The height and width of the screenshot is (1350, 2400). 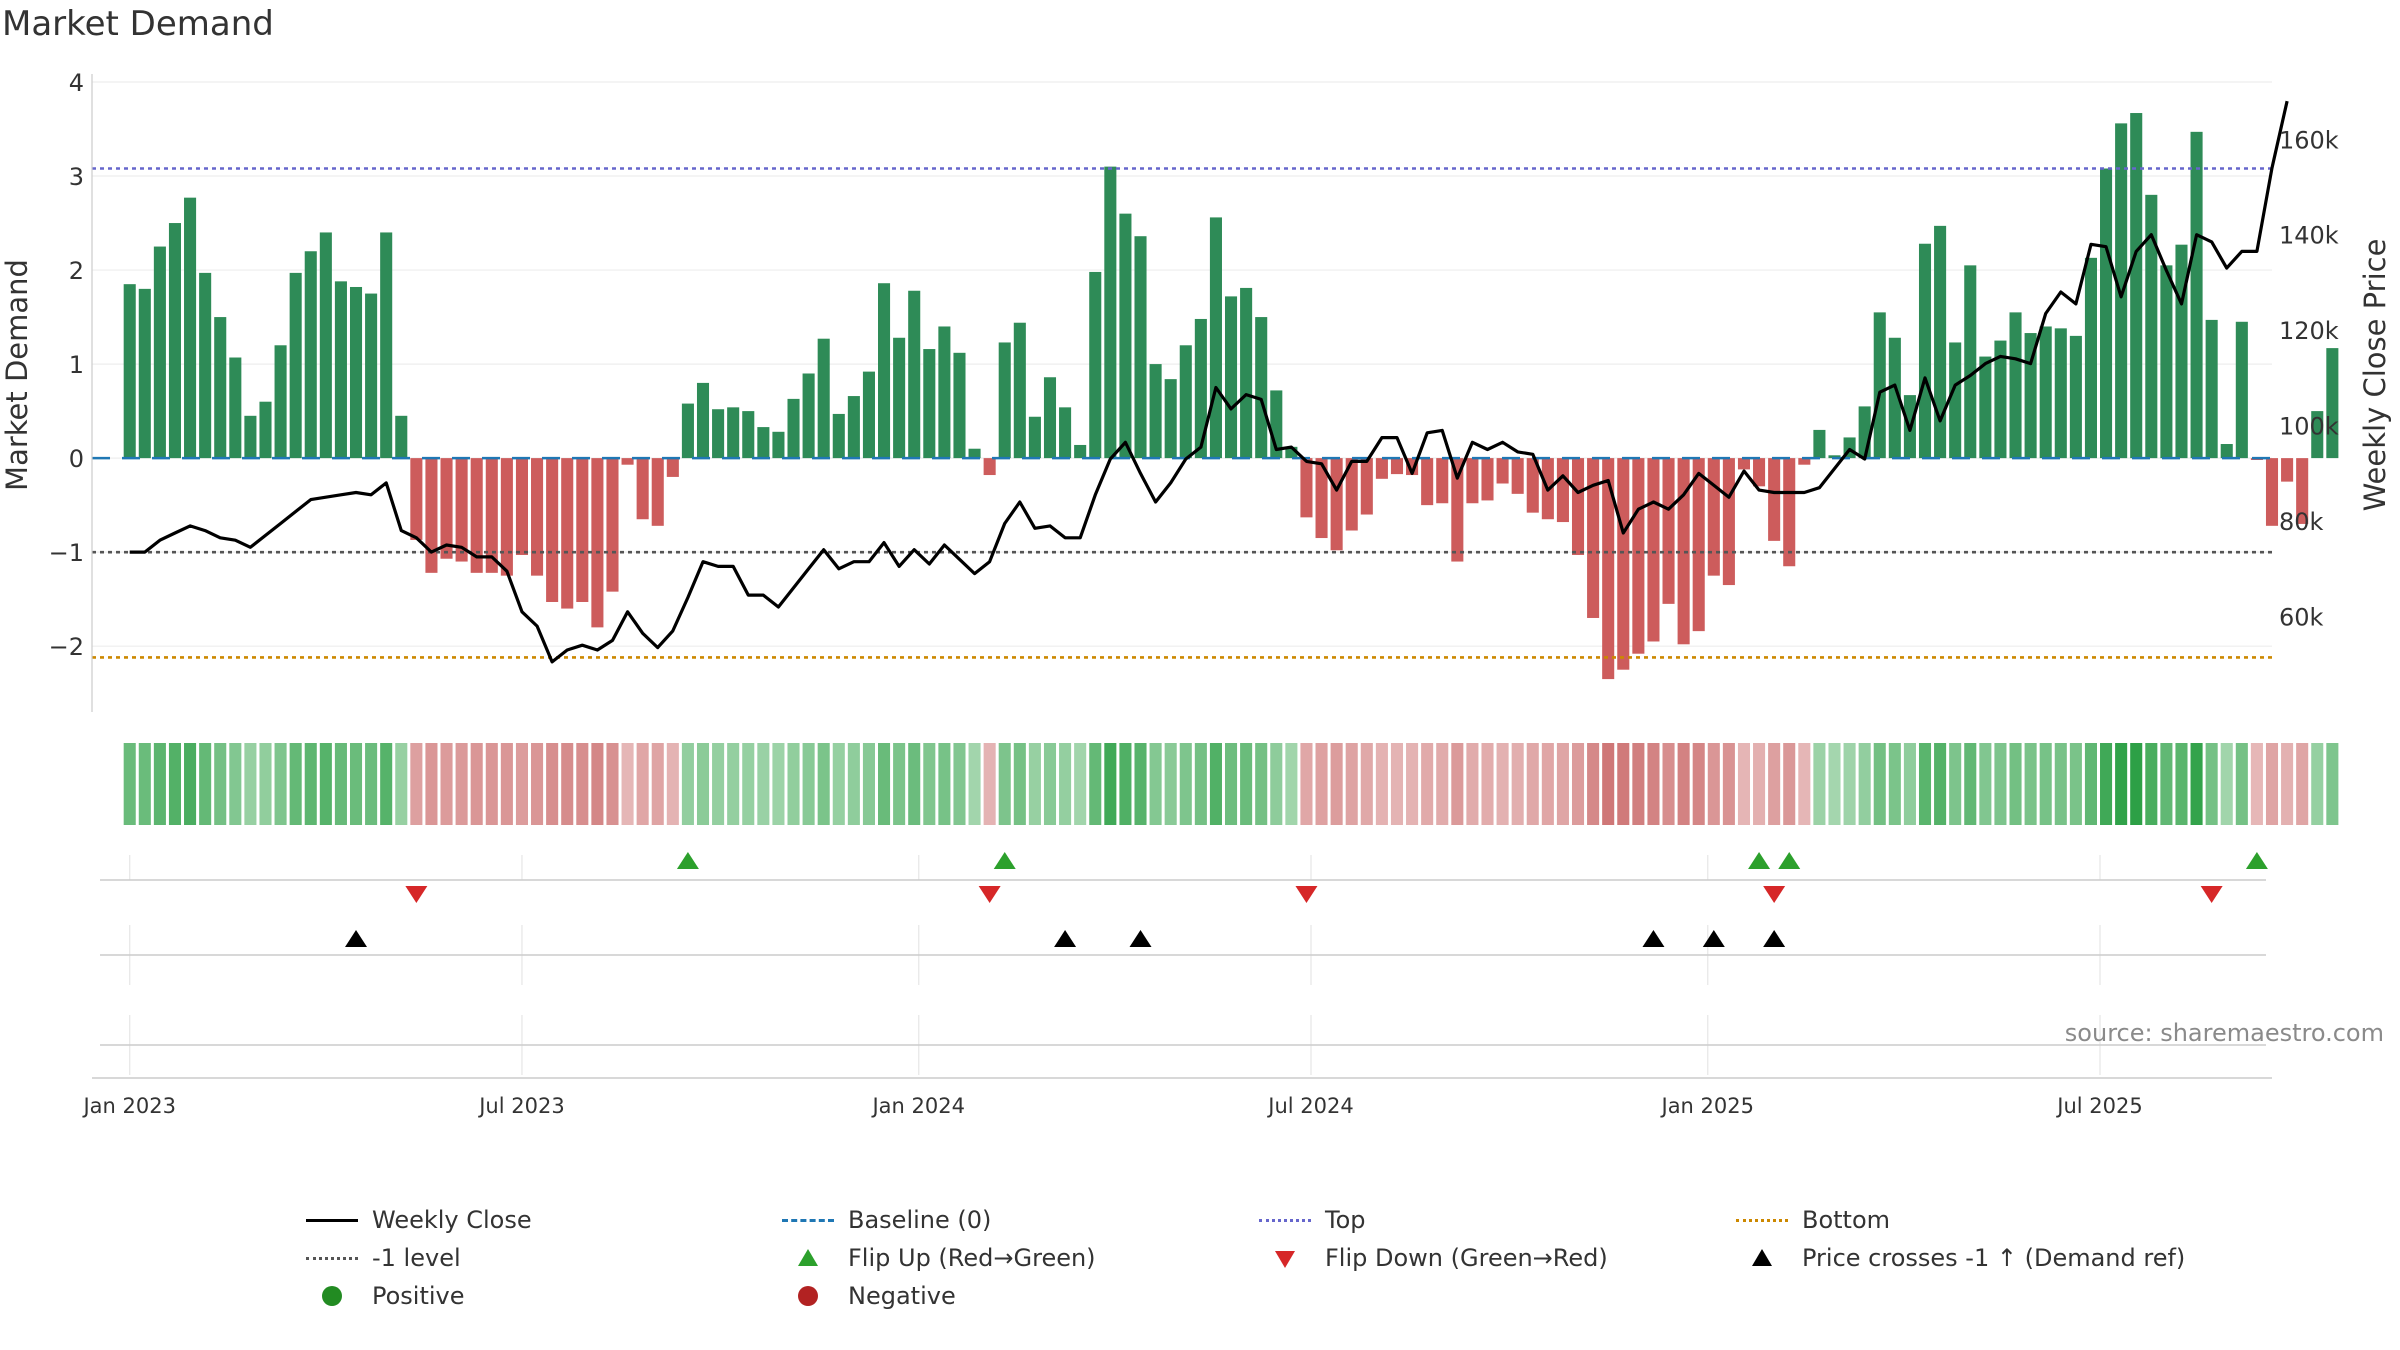 I want to click on legend-label: Weekly Close, so click(x=452, y=1220).